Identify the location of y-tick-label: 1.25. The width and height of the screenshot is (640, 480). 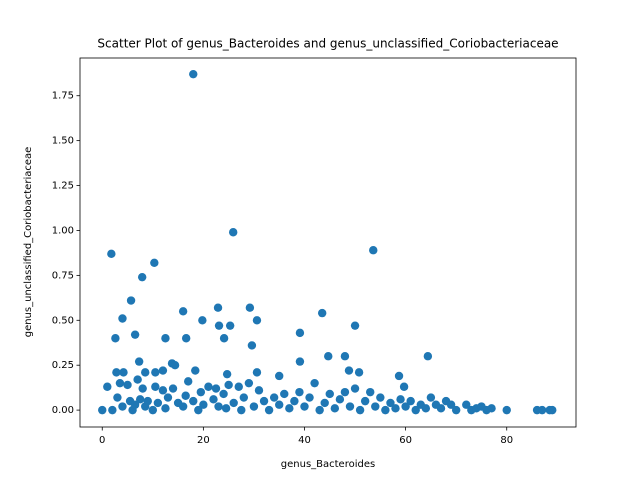
(63, 186).